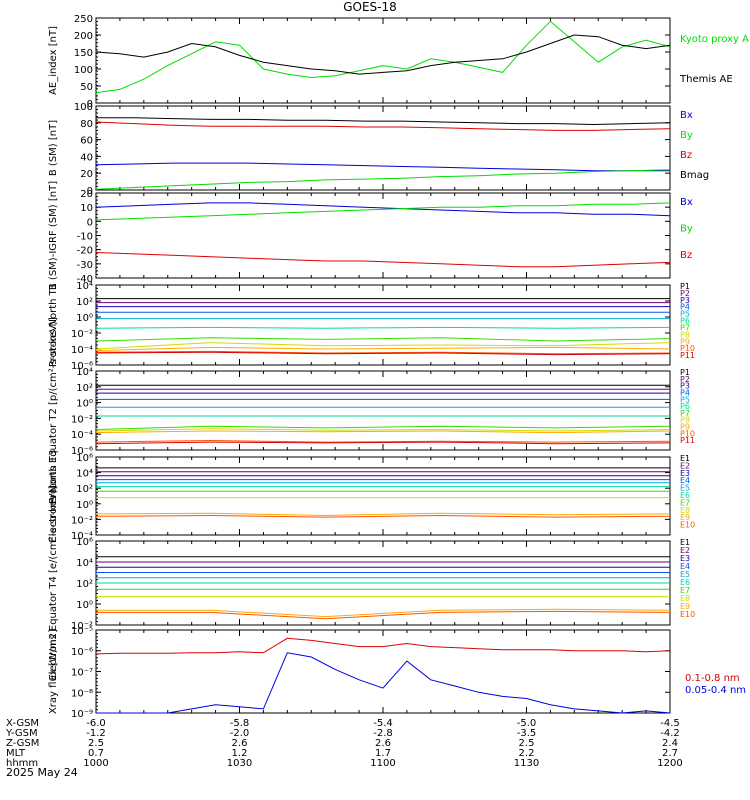 The height and width of the screenshot is (800, 750). What do you see at coordinates (715, 39) in the screenshot?
I see `legend-label: Kyoto proxy AE` at bounding box center [715, 39].